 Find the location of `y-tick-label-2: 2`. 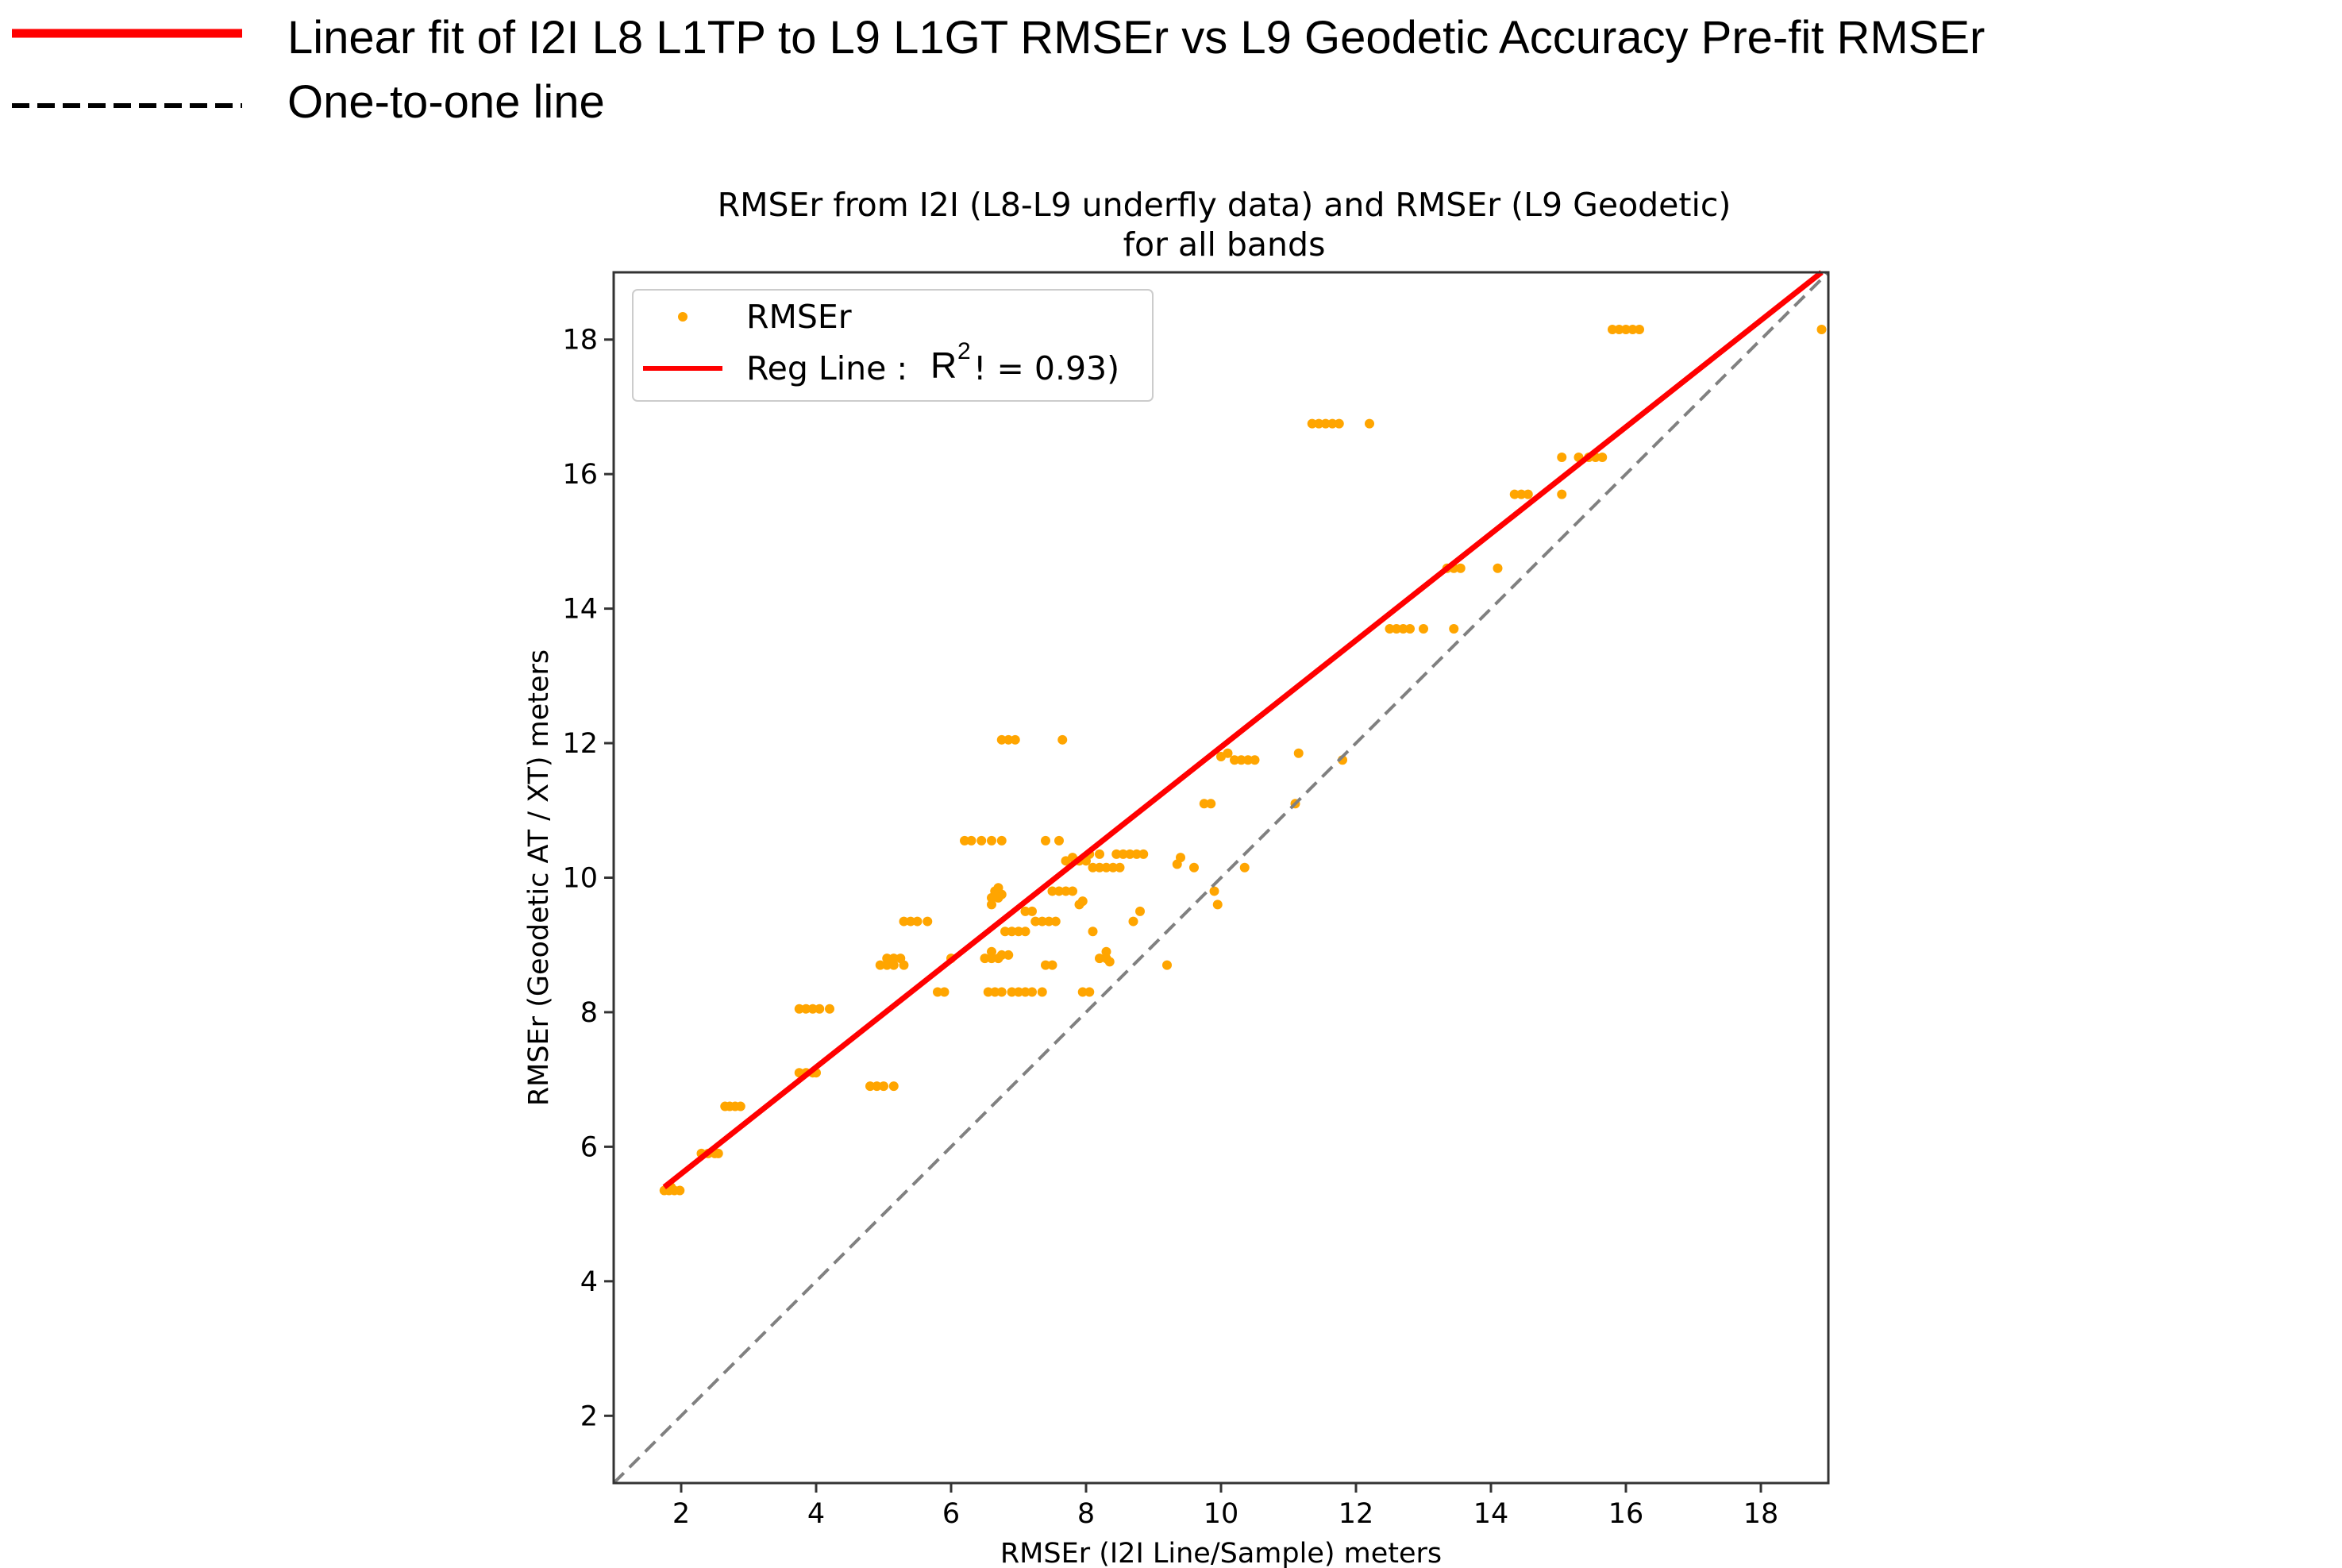

y-tick-label-2: 2 is located at coordinates (589, 1416).